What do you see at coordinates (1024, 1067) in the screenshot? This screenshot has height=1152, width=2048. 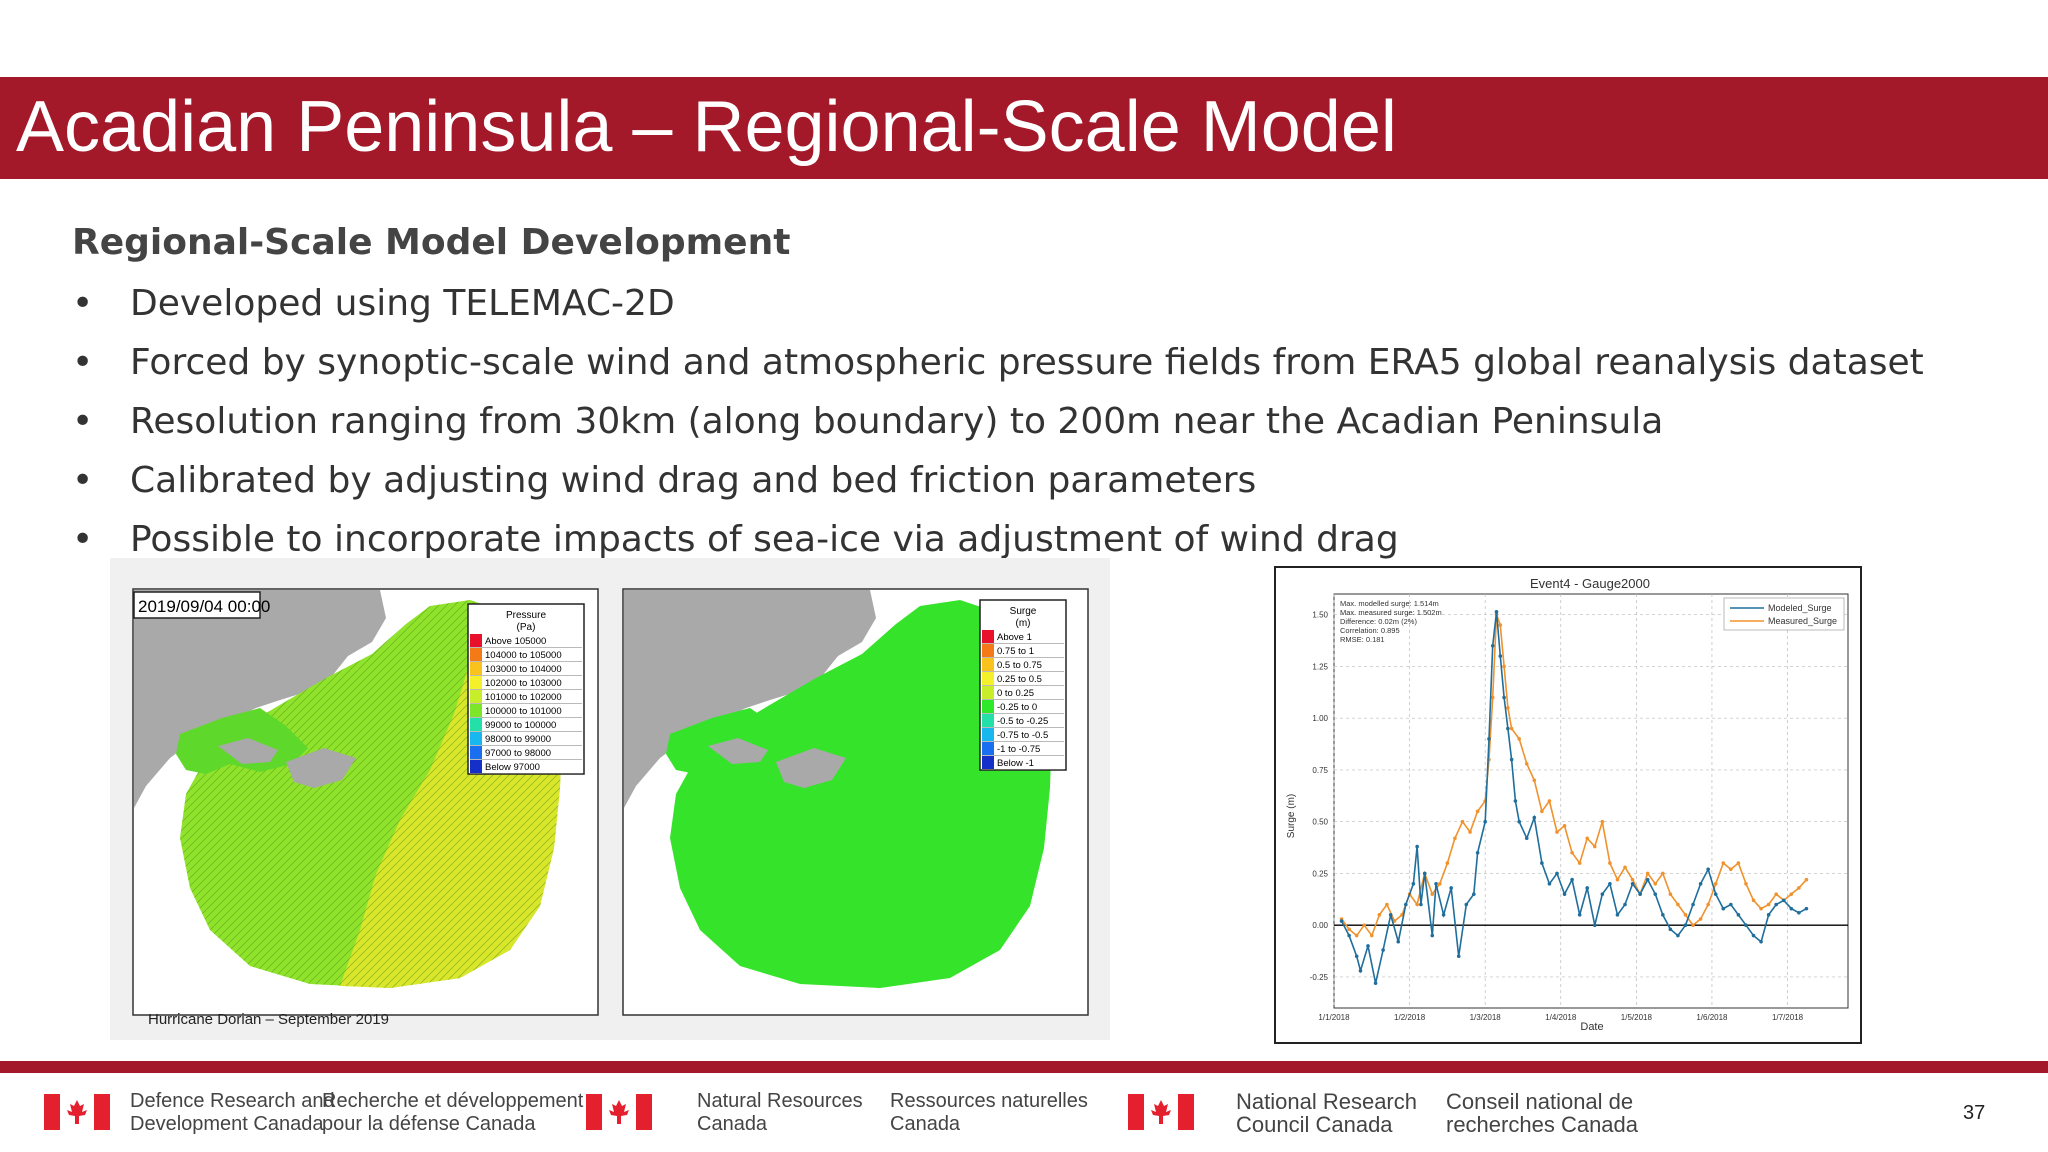 I see `footer-divider` at bounding box center [1024, 1067].